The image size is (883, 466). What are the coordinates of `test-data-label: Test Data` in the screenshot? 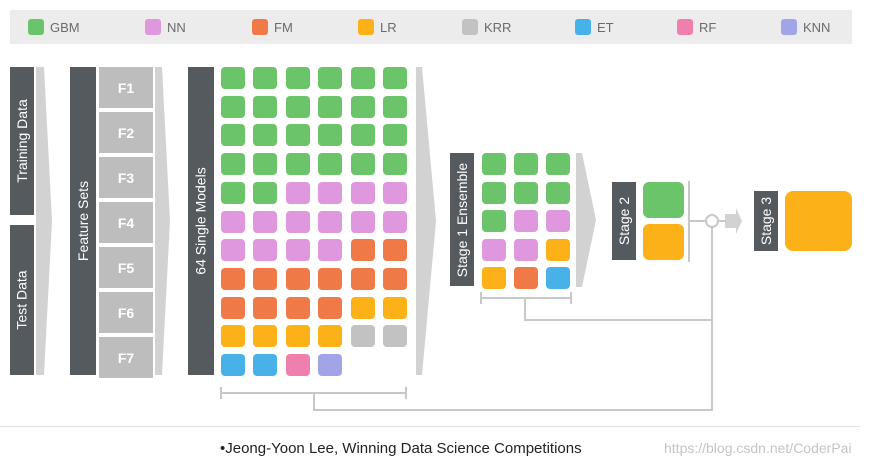 It's located at (22, 300).